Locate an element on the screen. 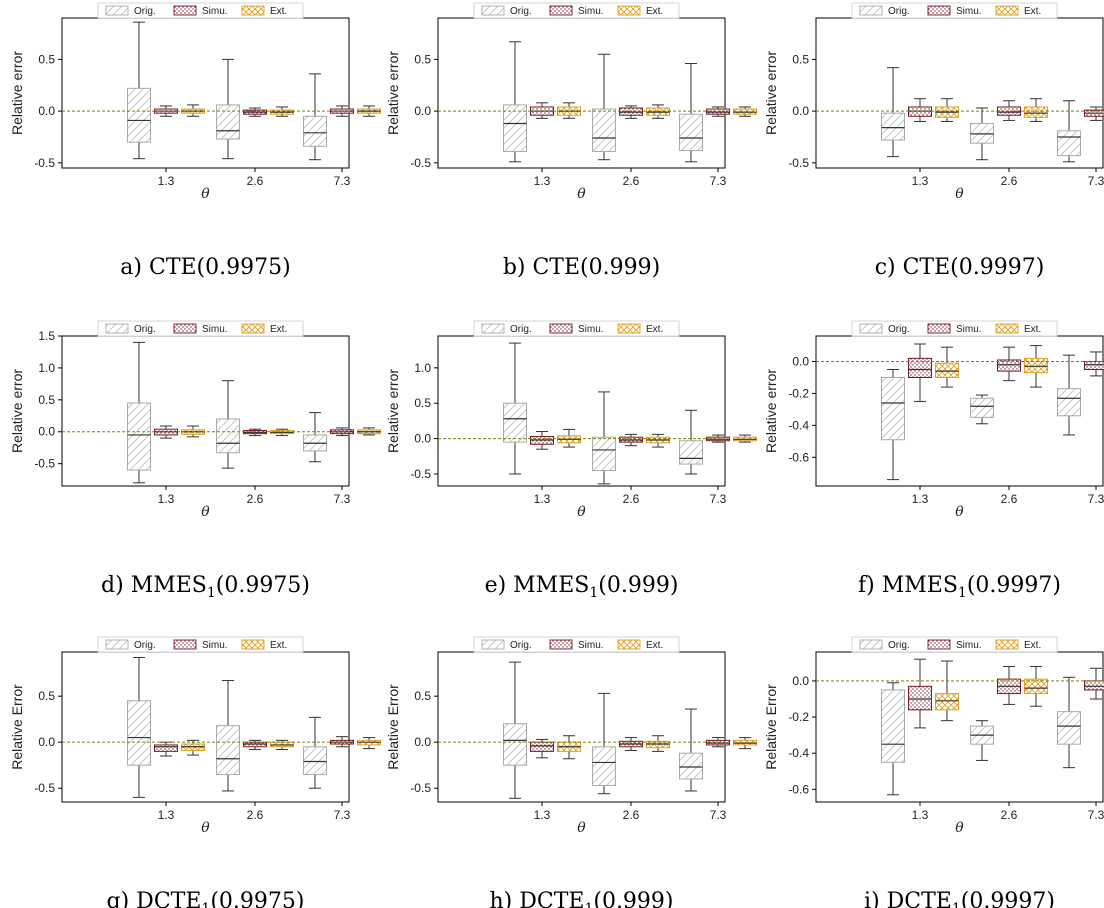  y-tick-label: -0.2 is located at coordinates (798, 717).